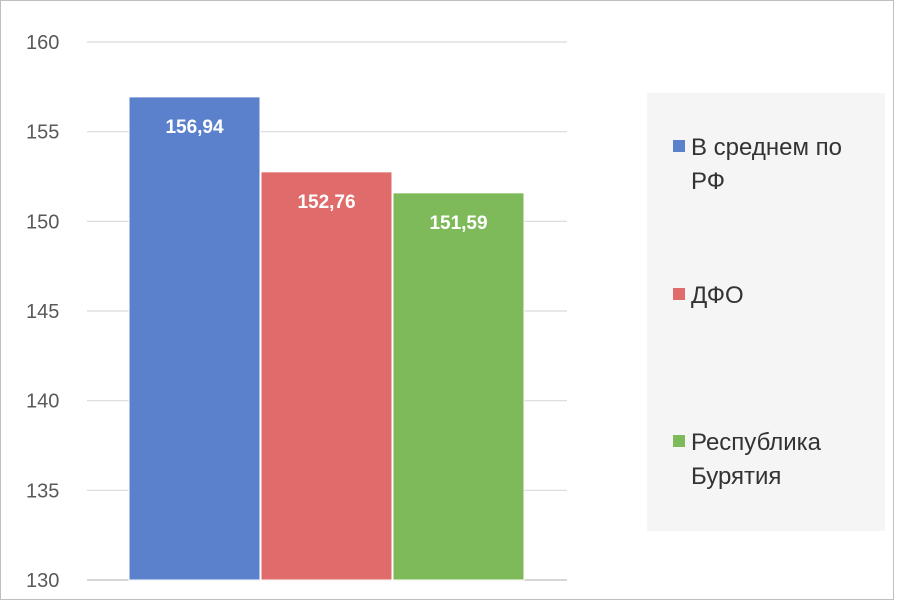 The height and width of the screenshot is (603, 897). What do you see at coordinates (194, 127) in the screenshot?
I see `data-label: 156,94` at bounding box center [194, 127].